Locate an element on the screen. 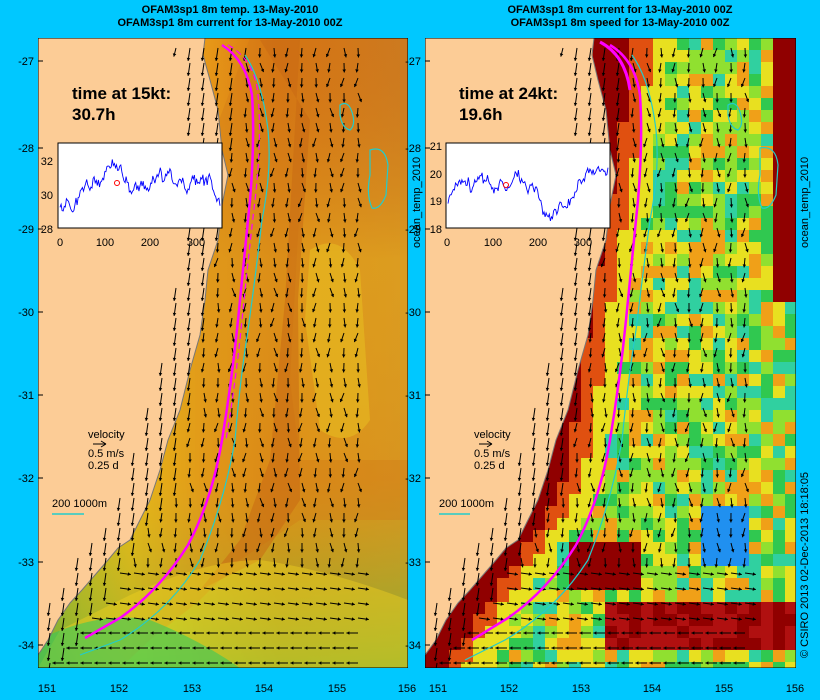  time-label-right: time at 24kt: is located at coordinates (508, 93).